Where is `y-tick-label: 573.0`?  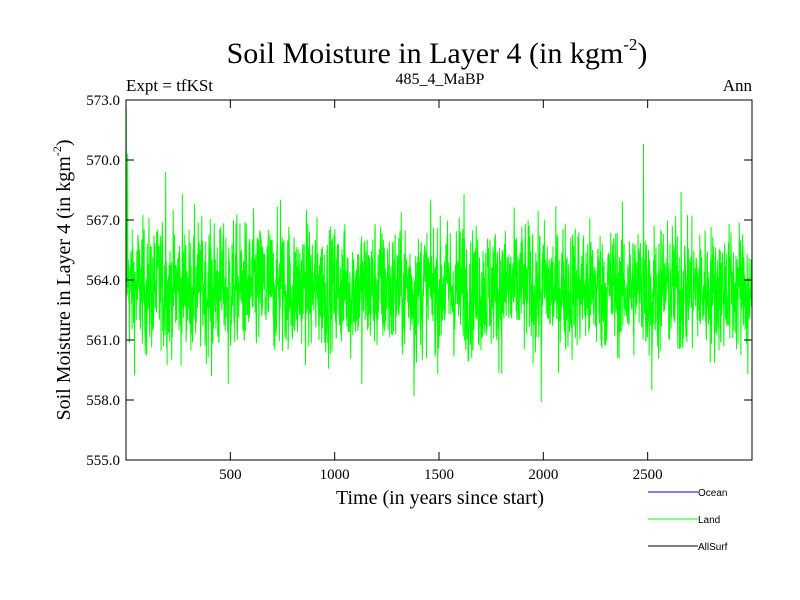 y-tick-label: 573.0 is located at coordinates (103, 101).